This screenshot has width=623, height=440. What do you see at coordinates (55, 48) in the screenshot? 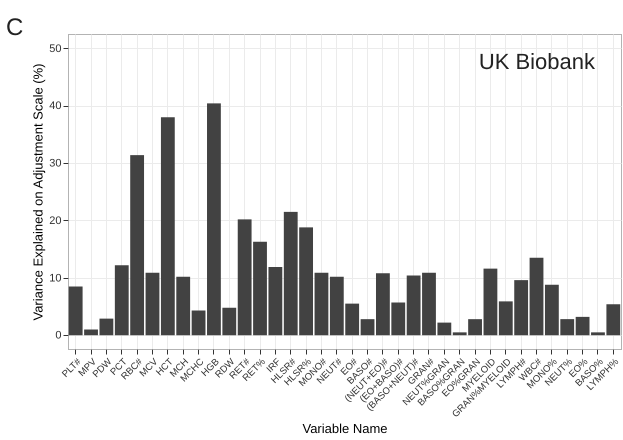
I see `y-tick-label: 50` at bounding box center [55, 48].